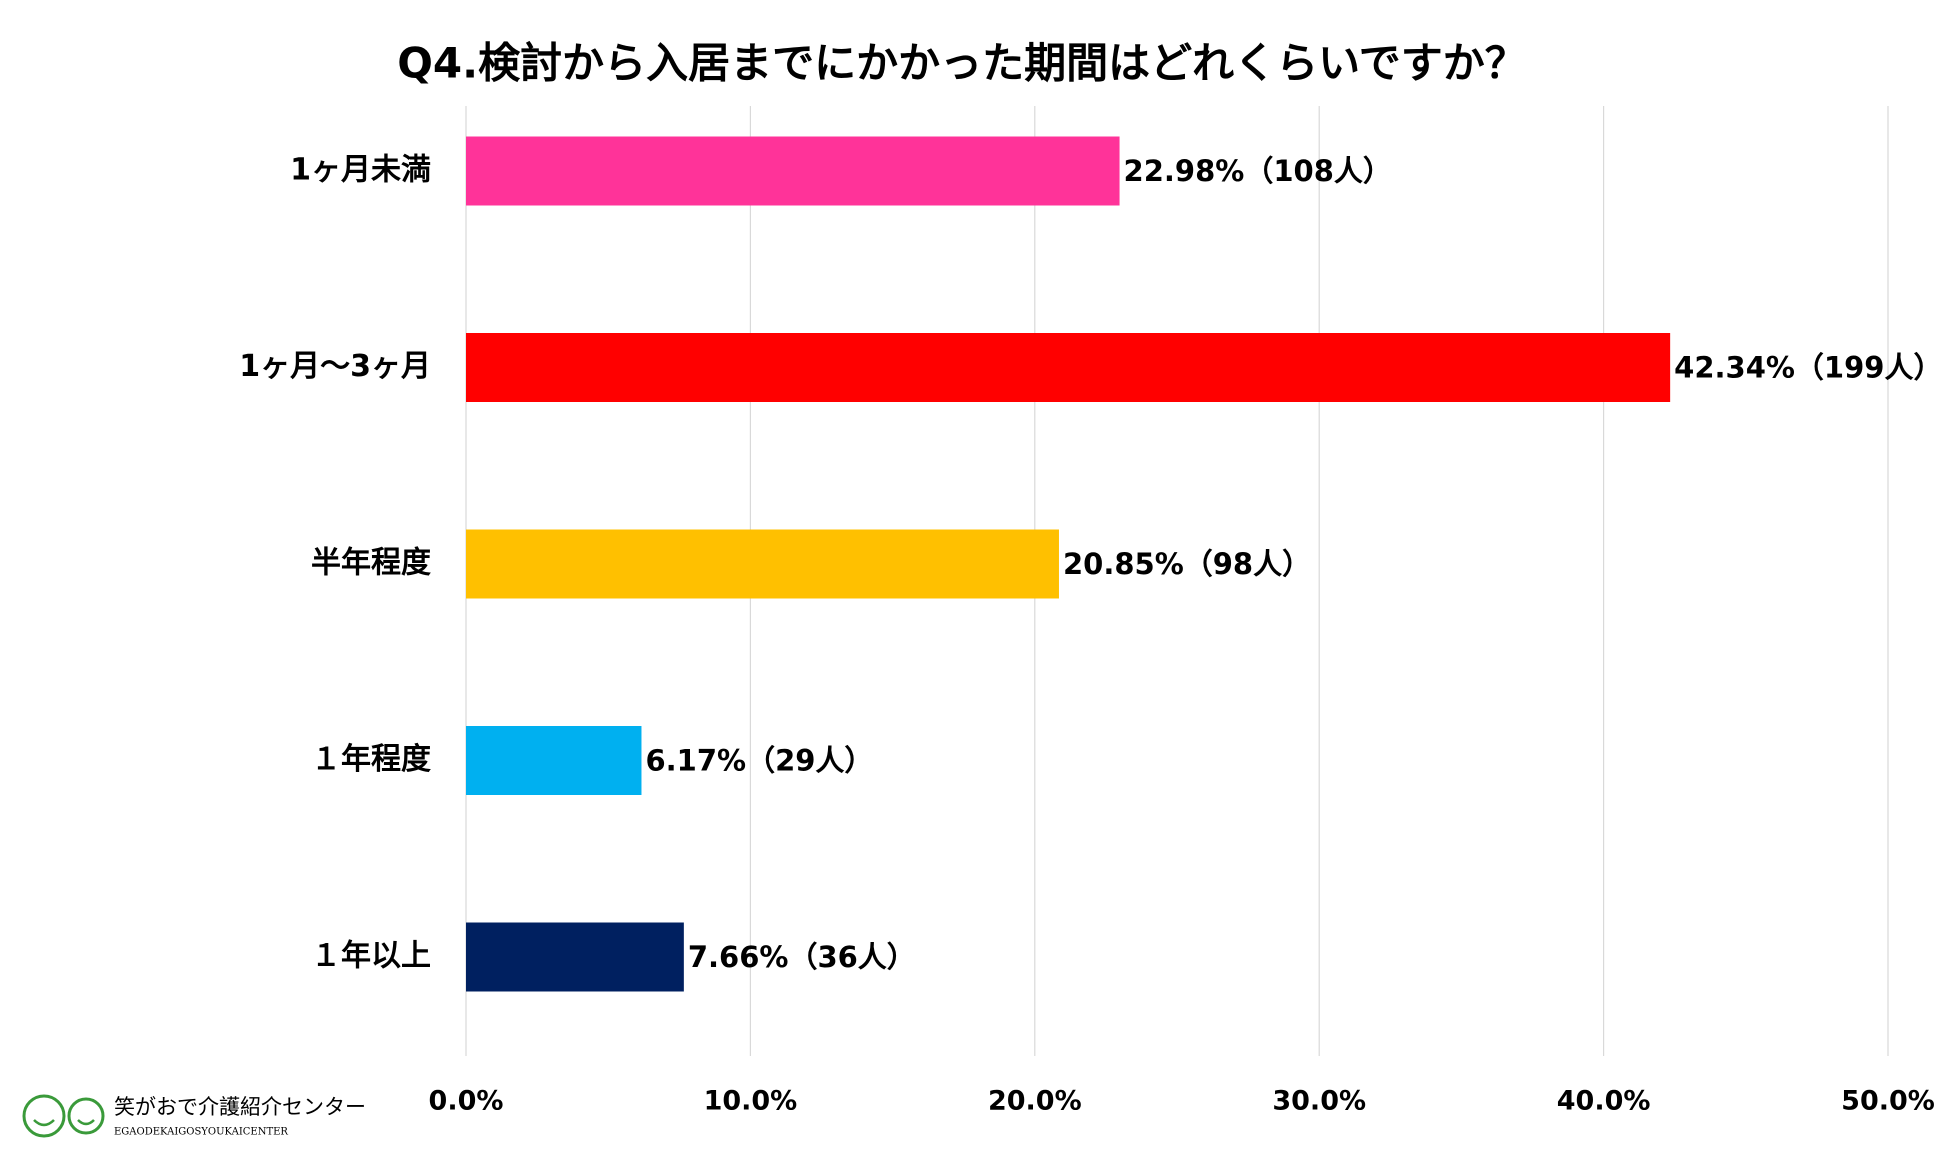 Image resolution: width=1950 pixels, height=1155 pixels. I want to click on data-label: 22.98%（108人）, so click(1258, 171).